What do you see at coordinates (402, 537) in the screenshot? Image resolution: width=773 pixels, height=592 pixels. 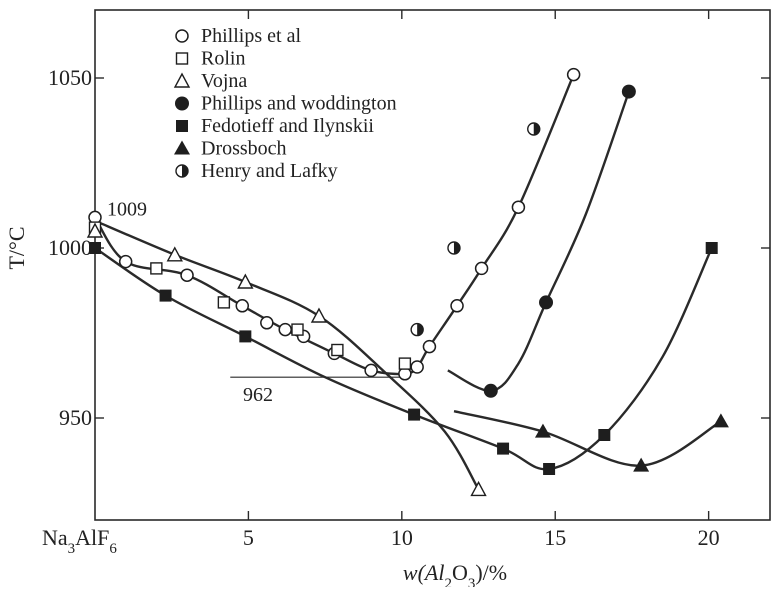 I see `x-tick-label: 10` at bounding box center [402, 537].